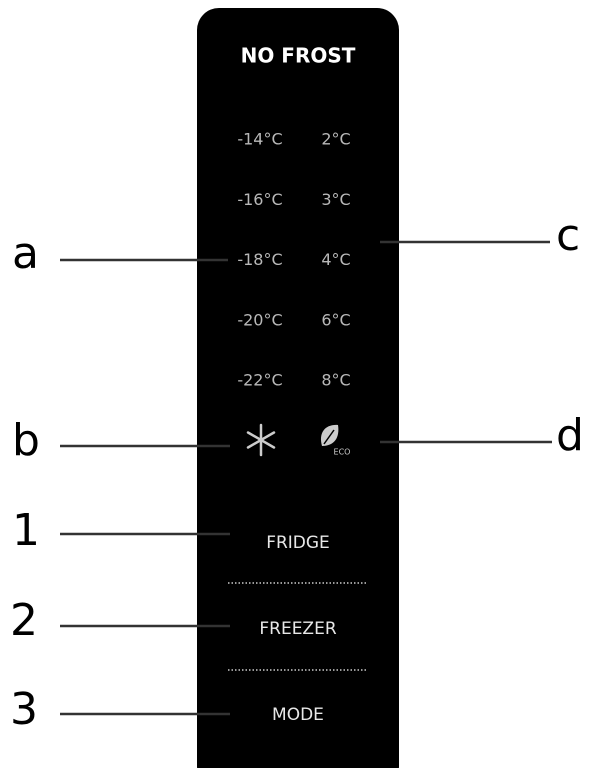 Image resolution: width=592 pixels, height=772 pixels. What do you see at coordinates (298, 715) in the screenshot?
I see `mode-button: MODE` at bounding box center [298, 715].